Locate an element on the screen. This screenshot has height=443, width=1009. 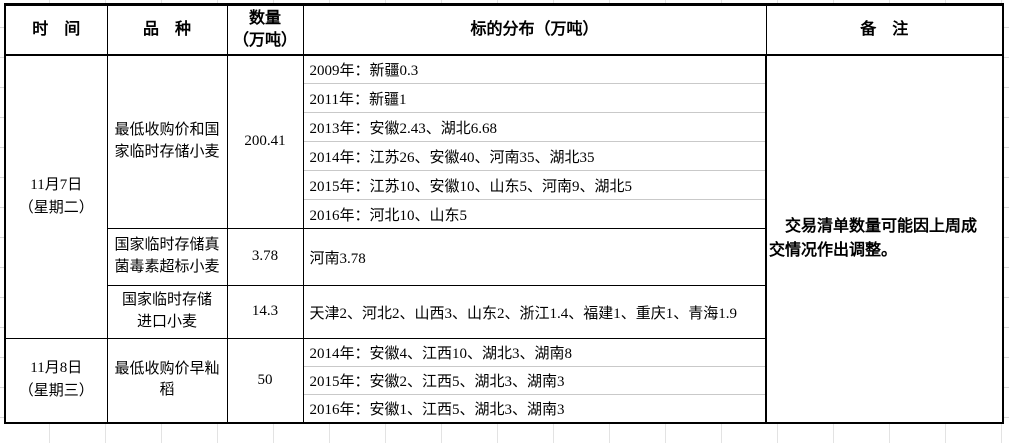
distribution-cell-2011: 2011年：新疆1 is located at coordinates (534, 98).